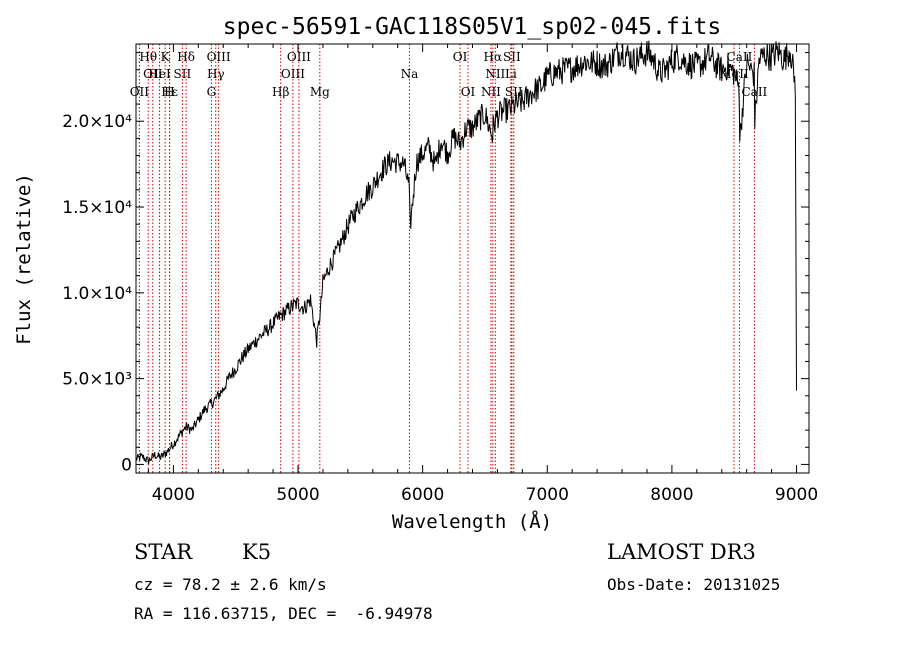 The height and width of the screenshot is (649, 900). I want to click on observation-date: Obs-Date: 20131025, so click(694, 584).